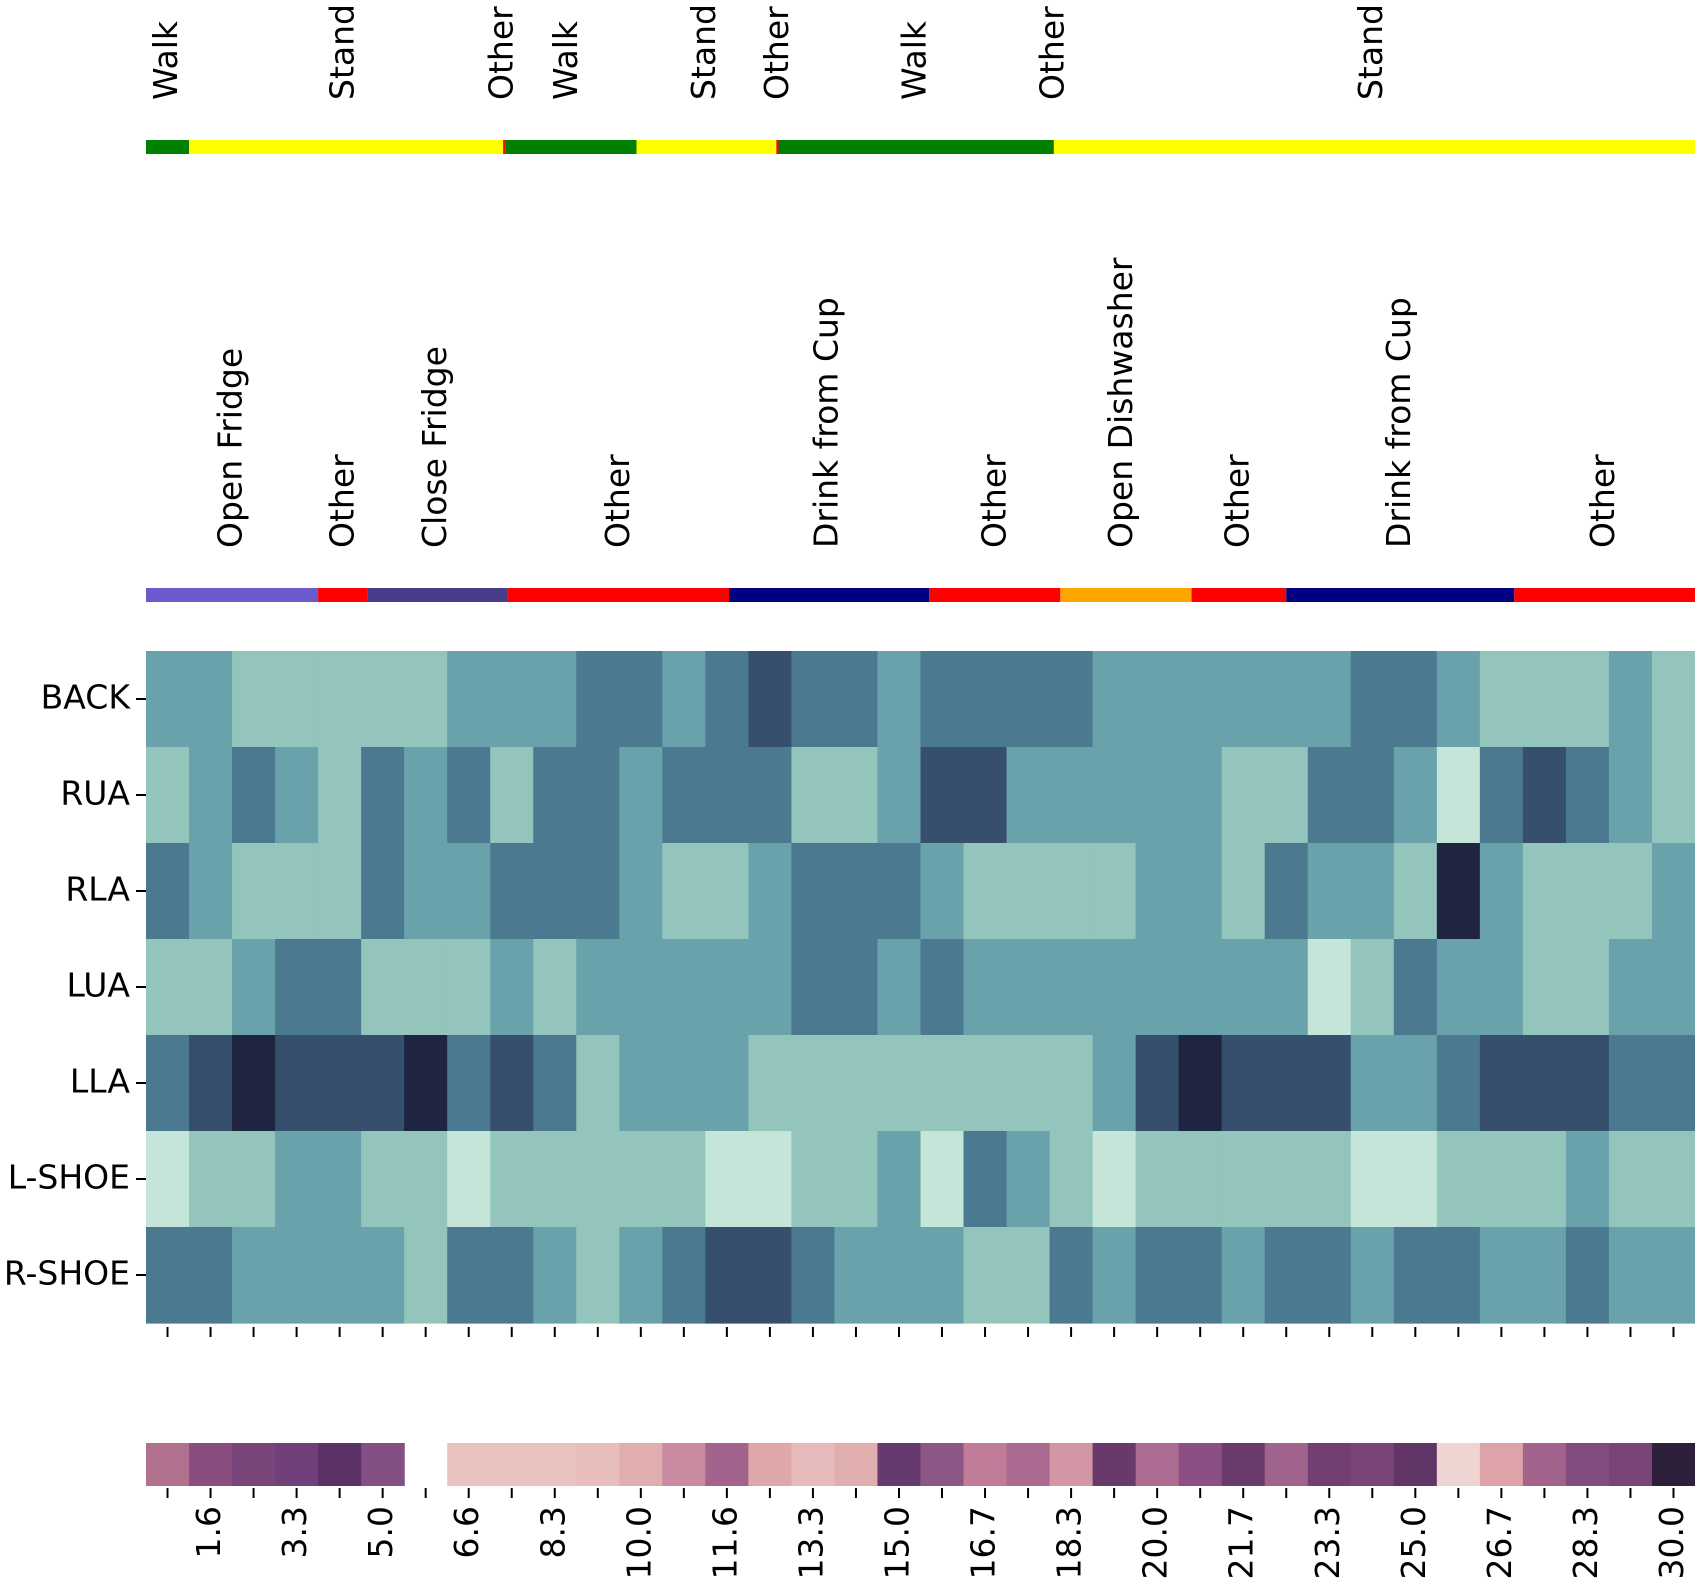 The width and height of the screenshot is (1695, 1579). I want to click on x-tick-label: 13.3, so click(810, 1542).